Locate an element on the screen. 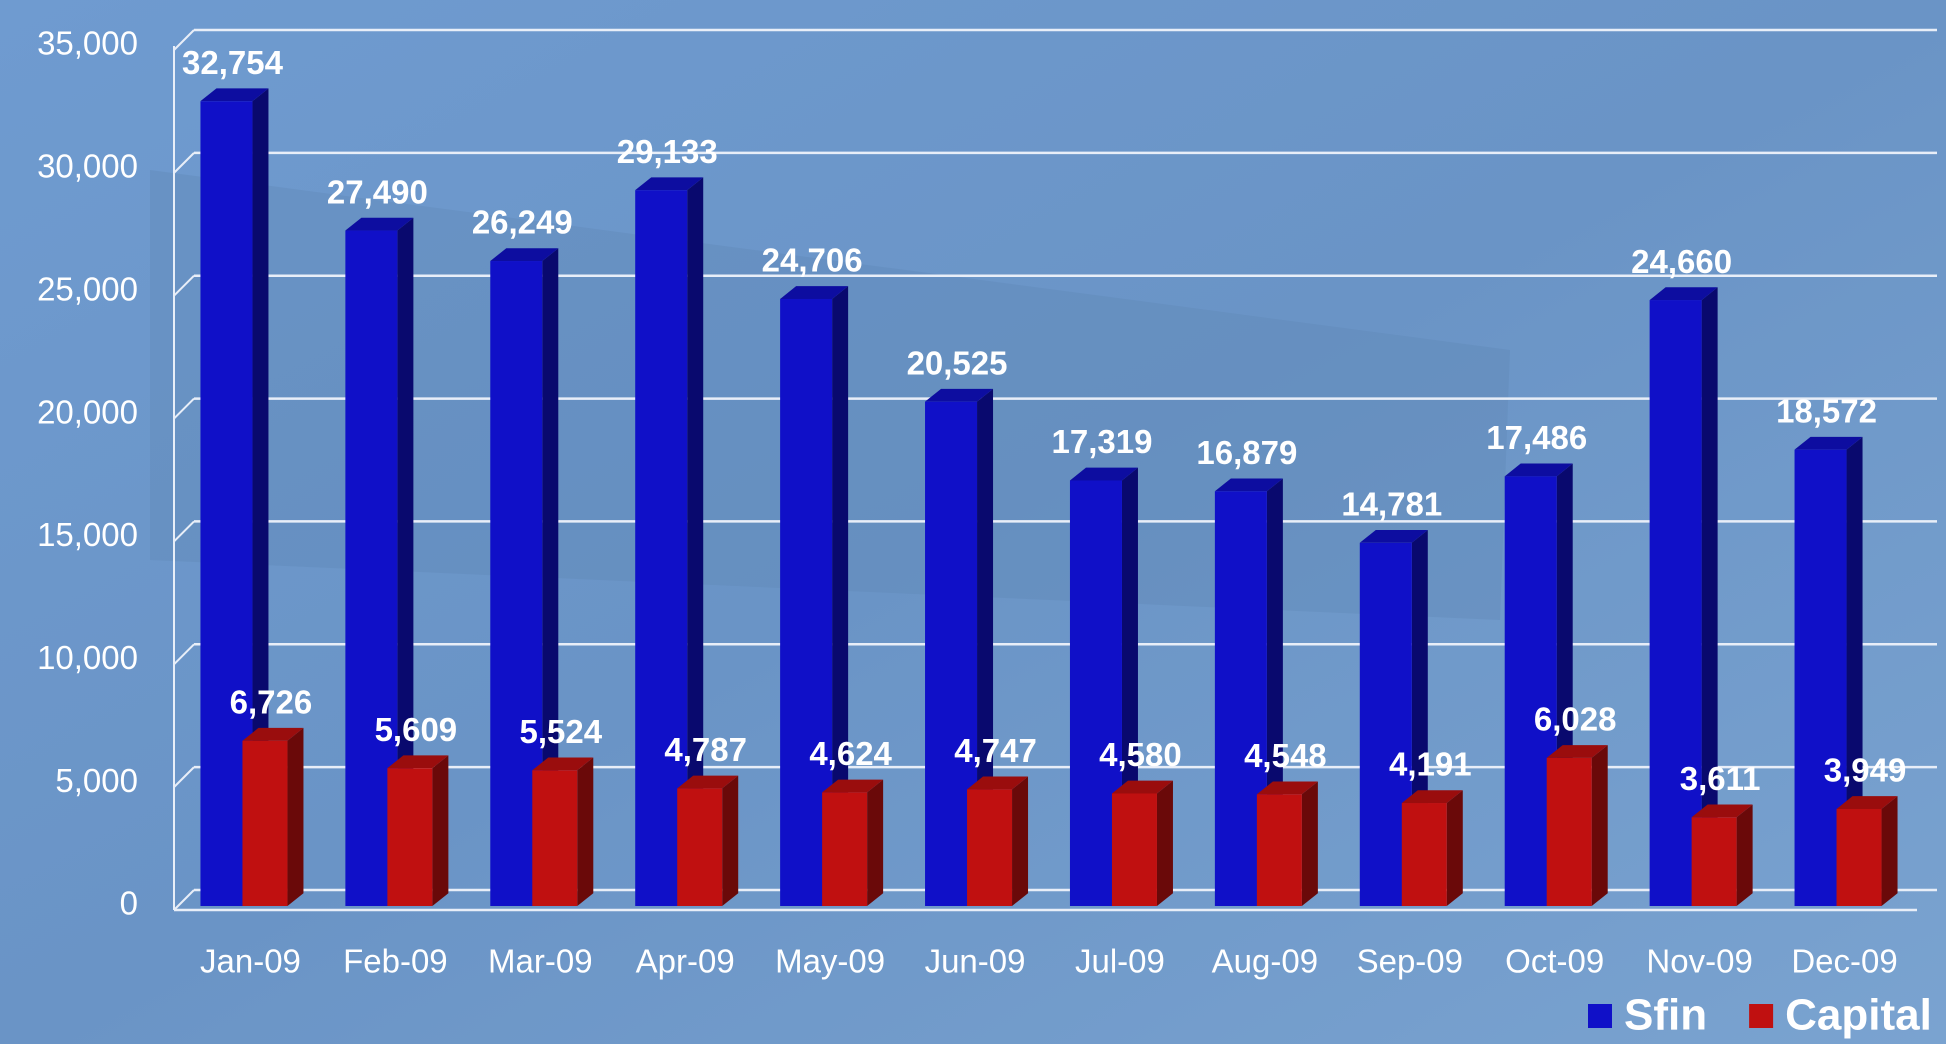  y-tick-label: 10,000 is located at coordinates (87, 657).